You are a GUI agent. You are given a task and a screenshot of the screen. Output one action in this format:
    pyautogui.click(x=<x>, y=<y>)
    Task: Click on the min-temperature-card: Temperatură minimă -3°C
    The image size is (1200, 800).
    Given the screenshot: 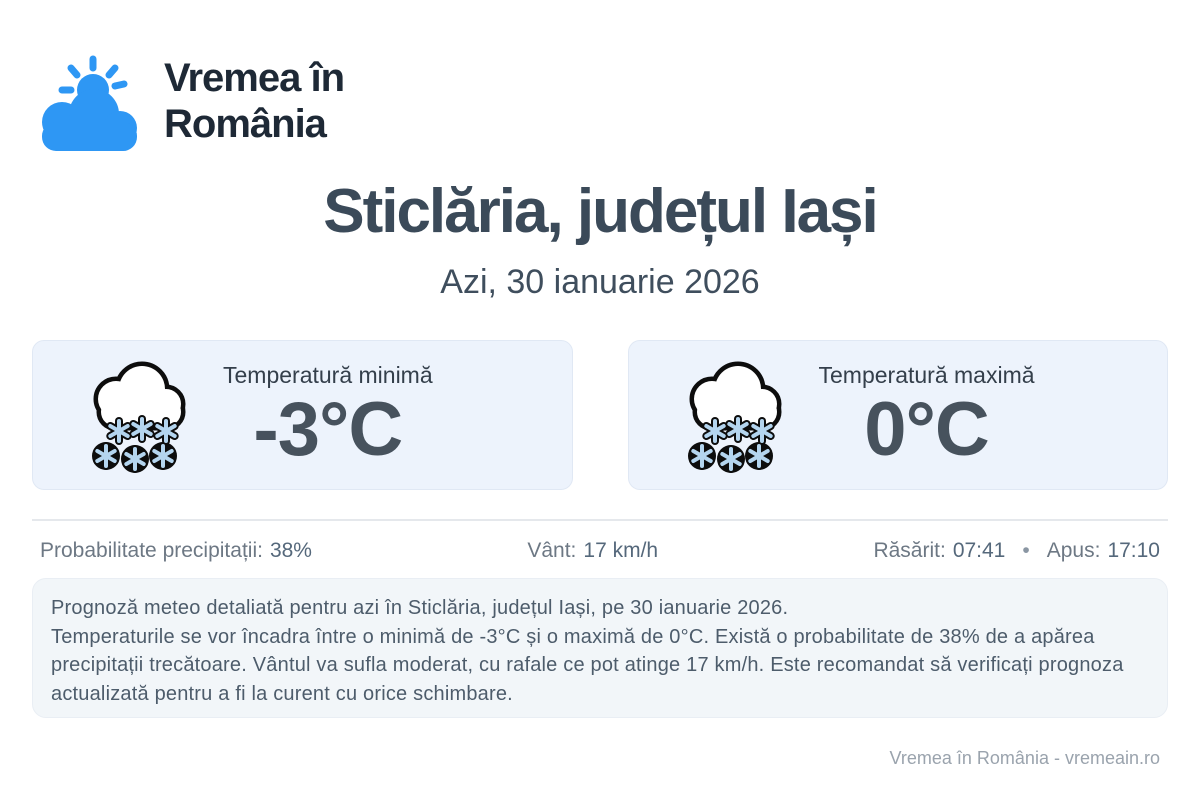 What is the action you would take?
    pyautogui.click(x=302, y=415)
    